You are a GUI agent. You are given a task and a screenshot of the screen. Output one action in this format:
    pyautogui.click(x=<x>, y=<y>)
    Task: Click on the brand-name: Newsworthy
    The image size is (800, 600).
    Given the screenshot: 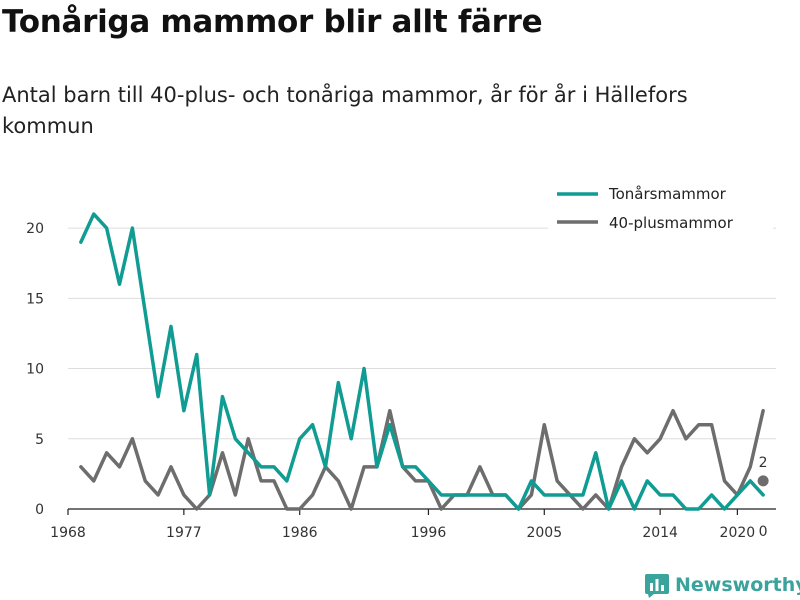 What is the action you would take?
    pyautogui.click(x=737, y=585)
    